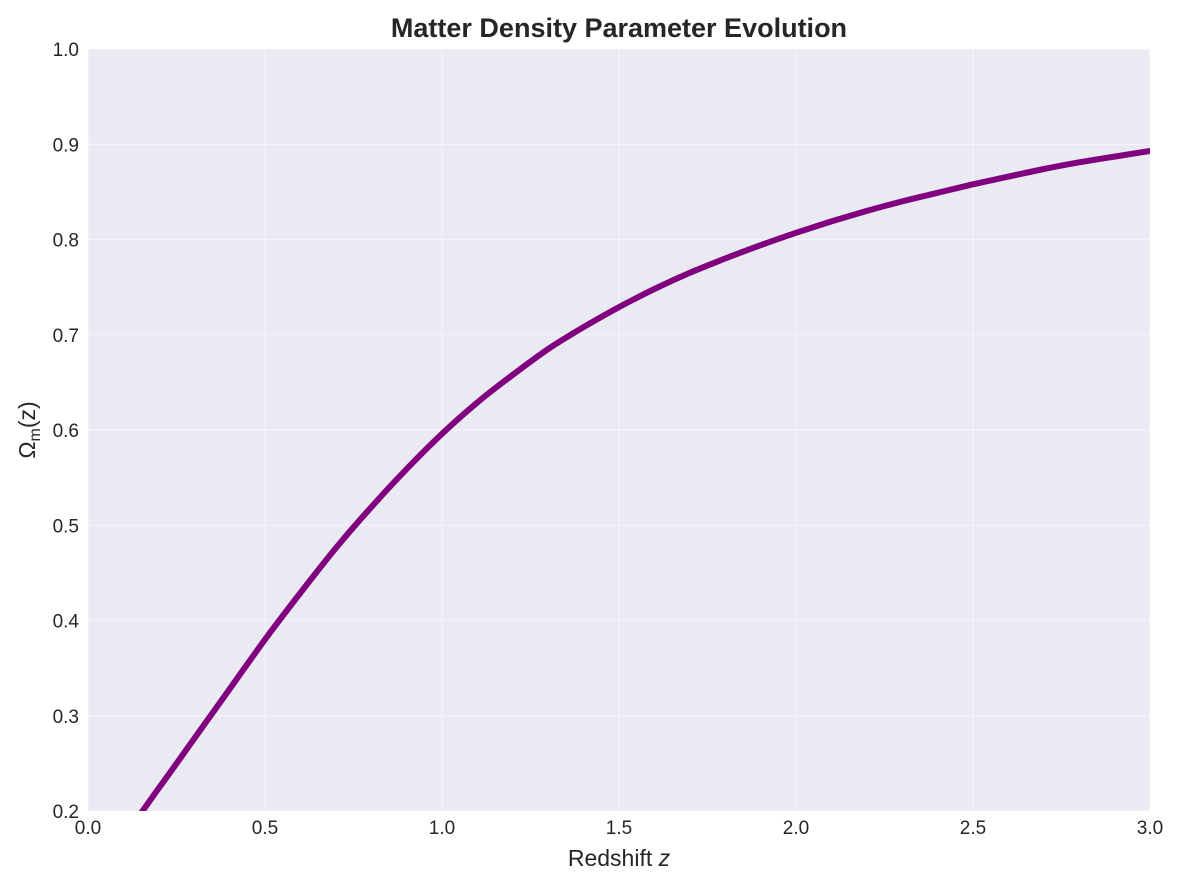 This screenshot has width=1180, height=885. I want to click on x-tick-label: 0.0, so click(88, 828).